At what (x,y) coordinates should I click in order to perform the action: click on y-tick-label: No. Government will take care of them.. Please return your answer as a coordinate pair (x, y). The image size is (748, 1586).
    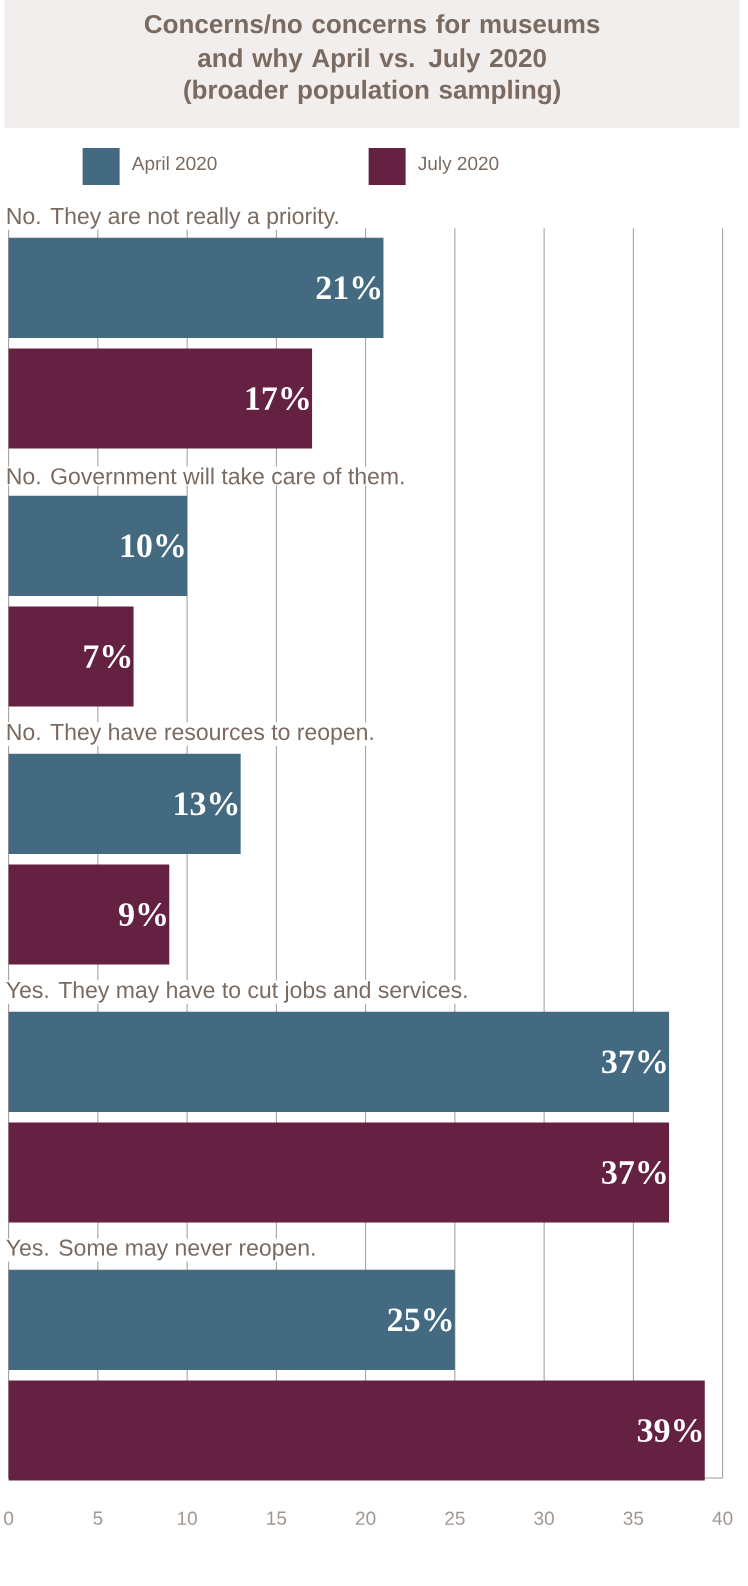
    Looking at the image, I should click on (205, 476).